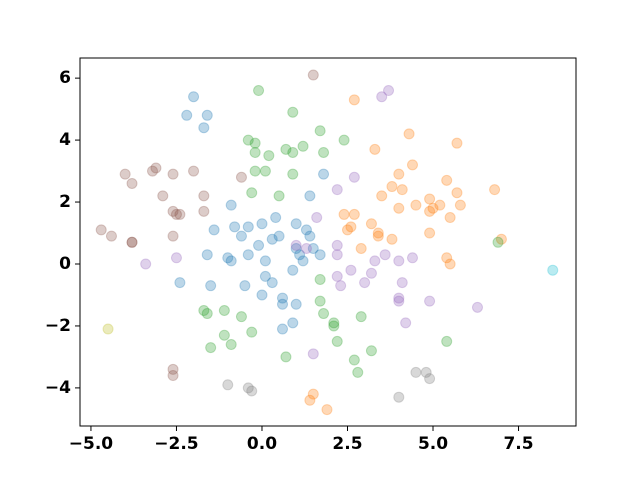 The height and width of the screenshot is (480, 640). I want to click on y-tick-label: 0, so click(65, 264).